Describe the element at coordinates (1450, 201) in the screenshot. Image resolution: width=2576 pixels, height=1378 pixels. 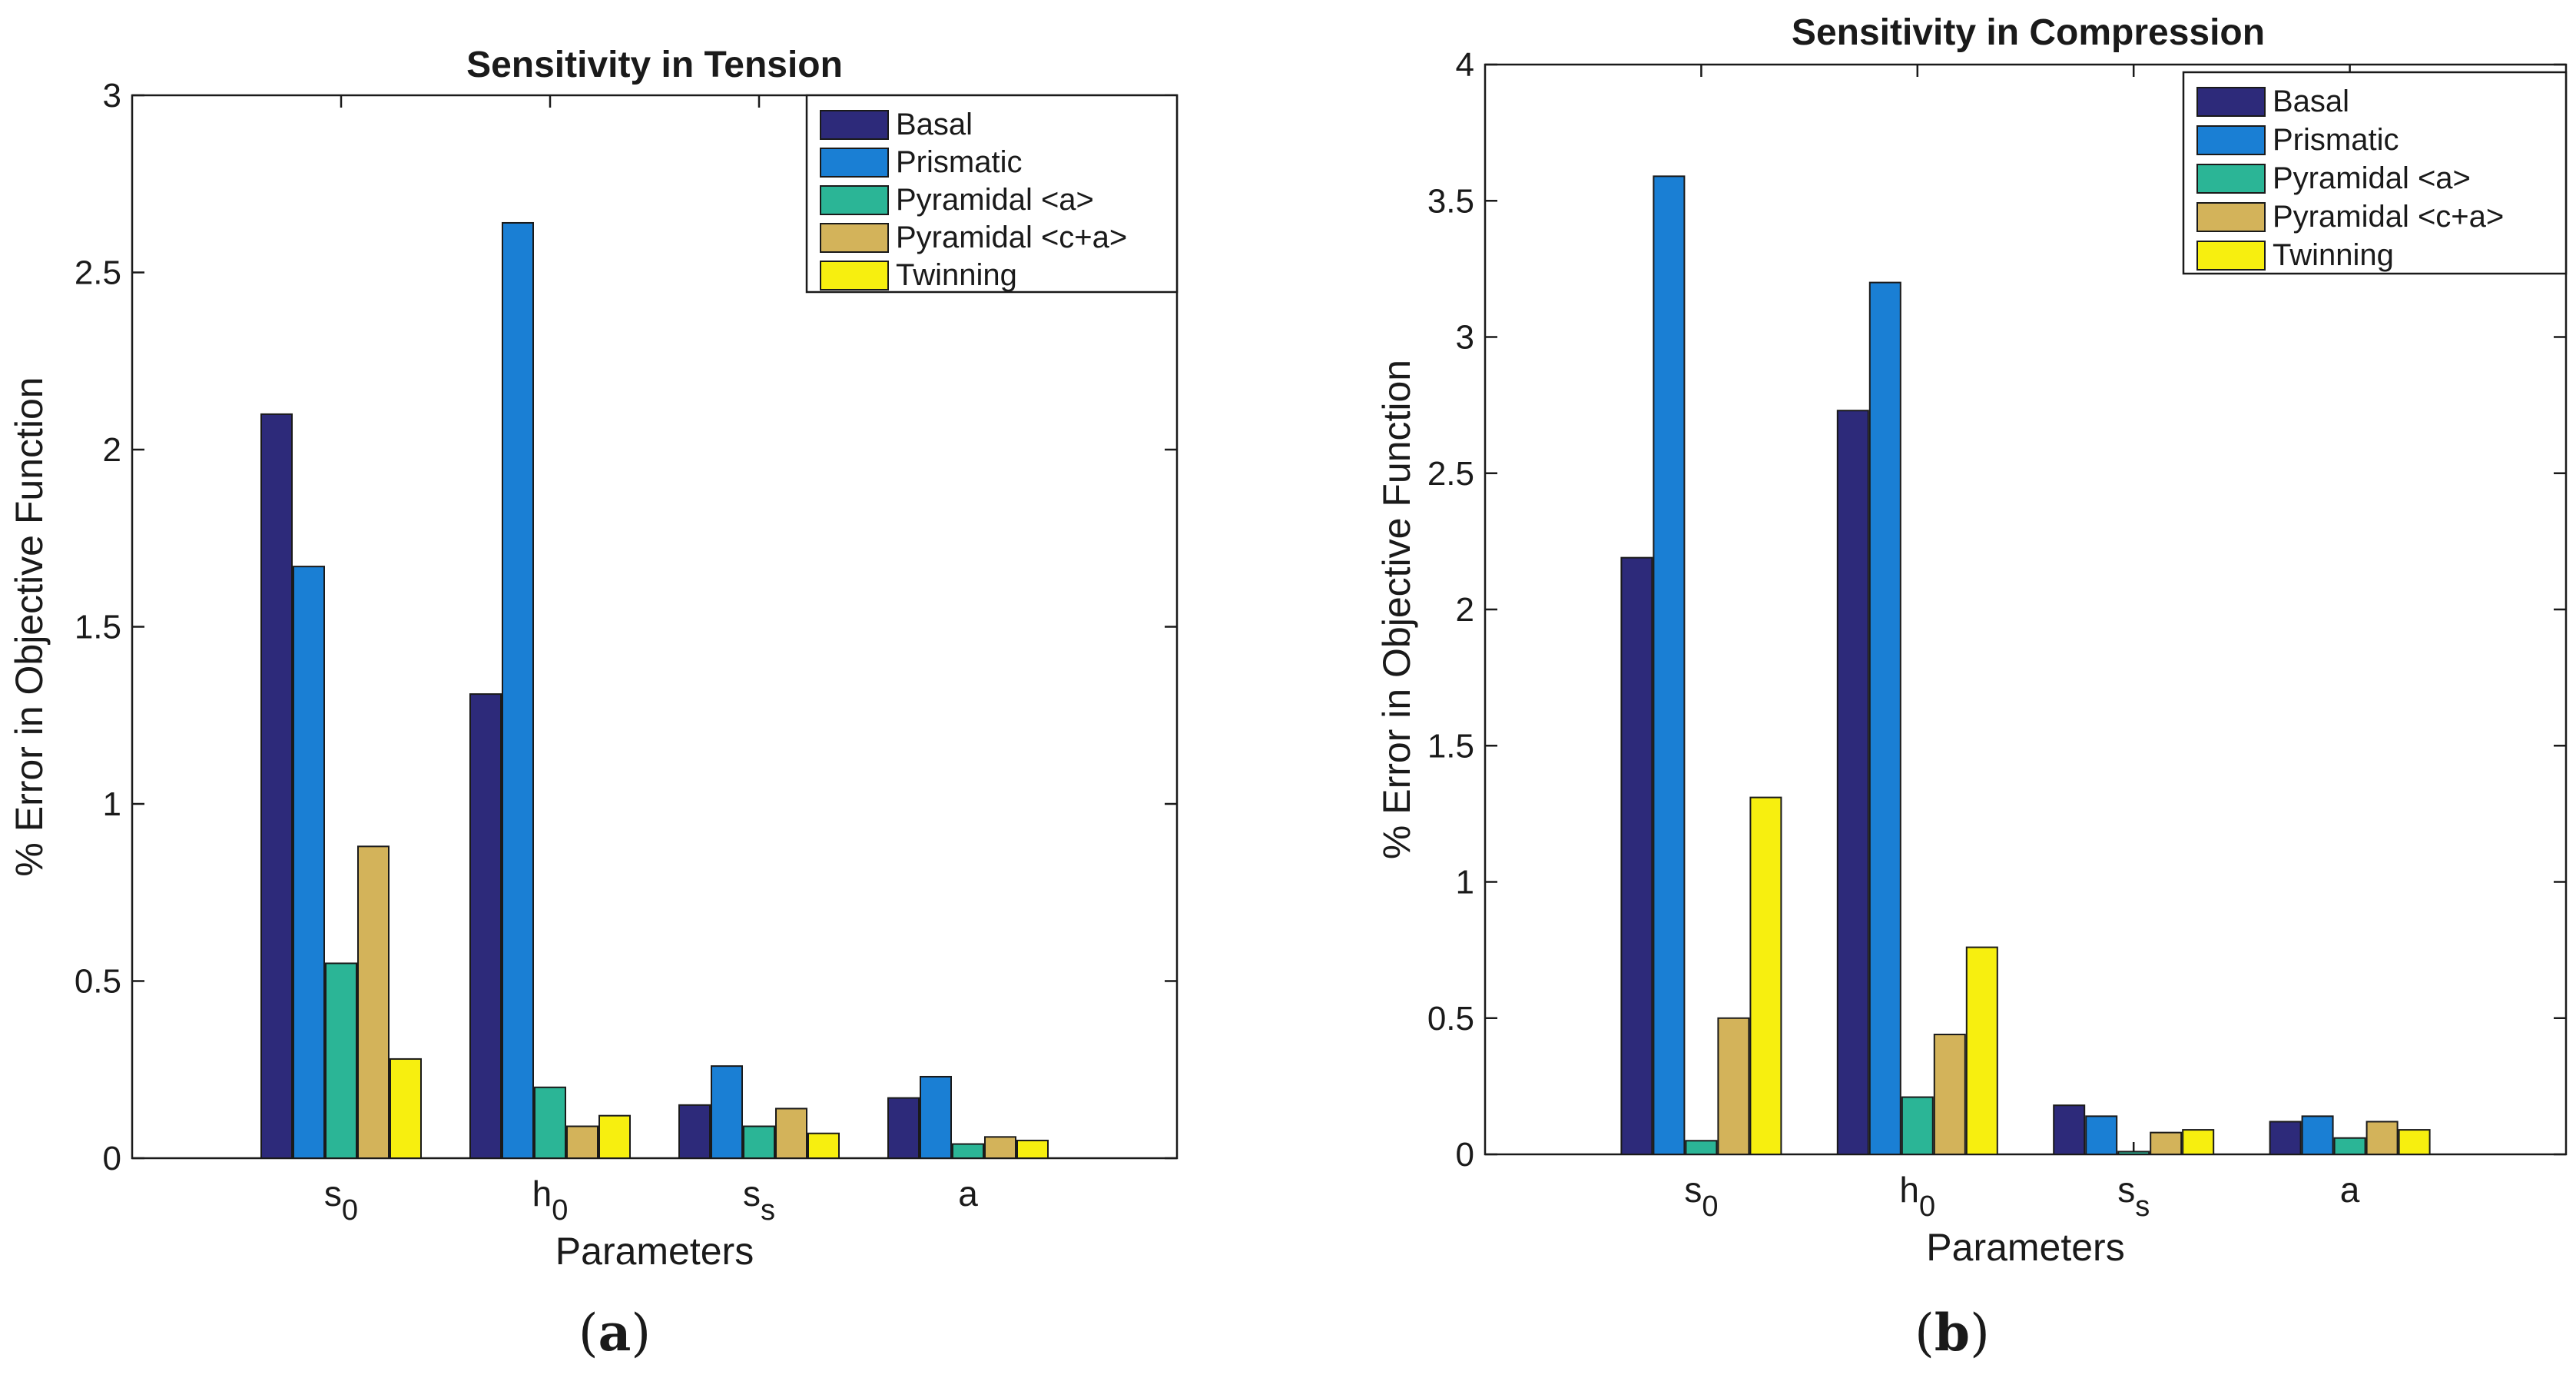
I see `y-tick-label: 3.5` at that location.